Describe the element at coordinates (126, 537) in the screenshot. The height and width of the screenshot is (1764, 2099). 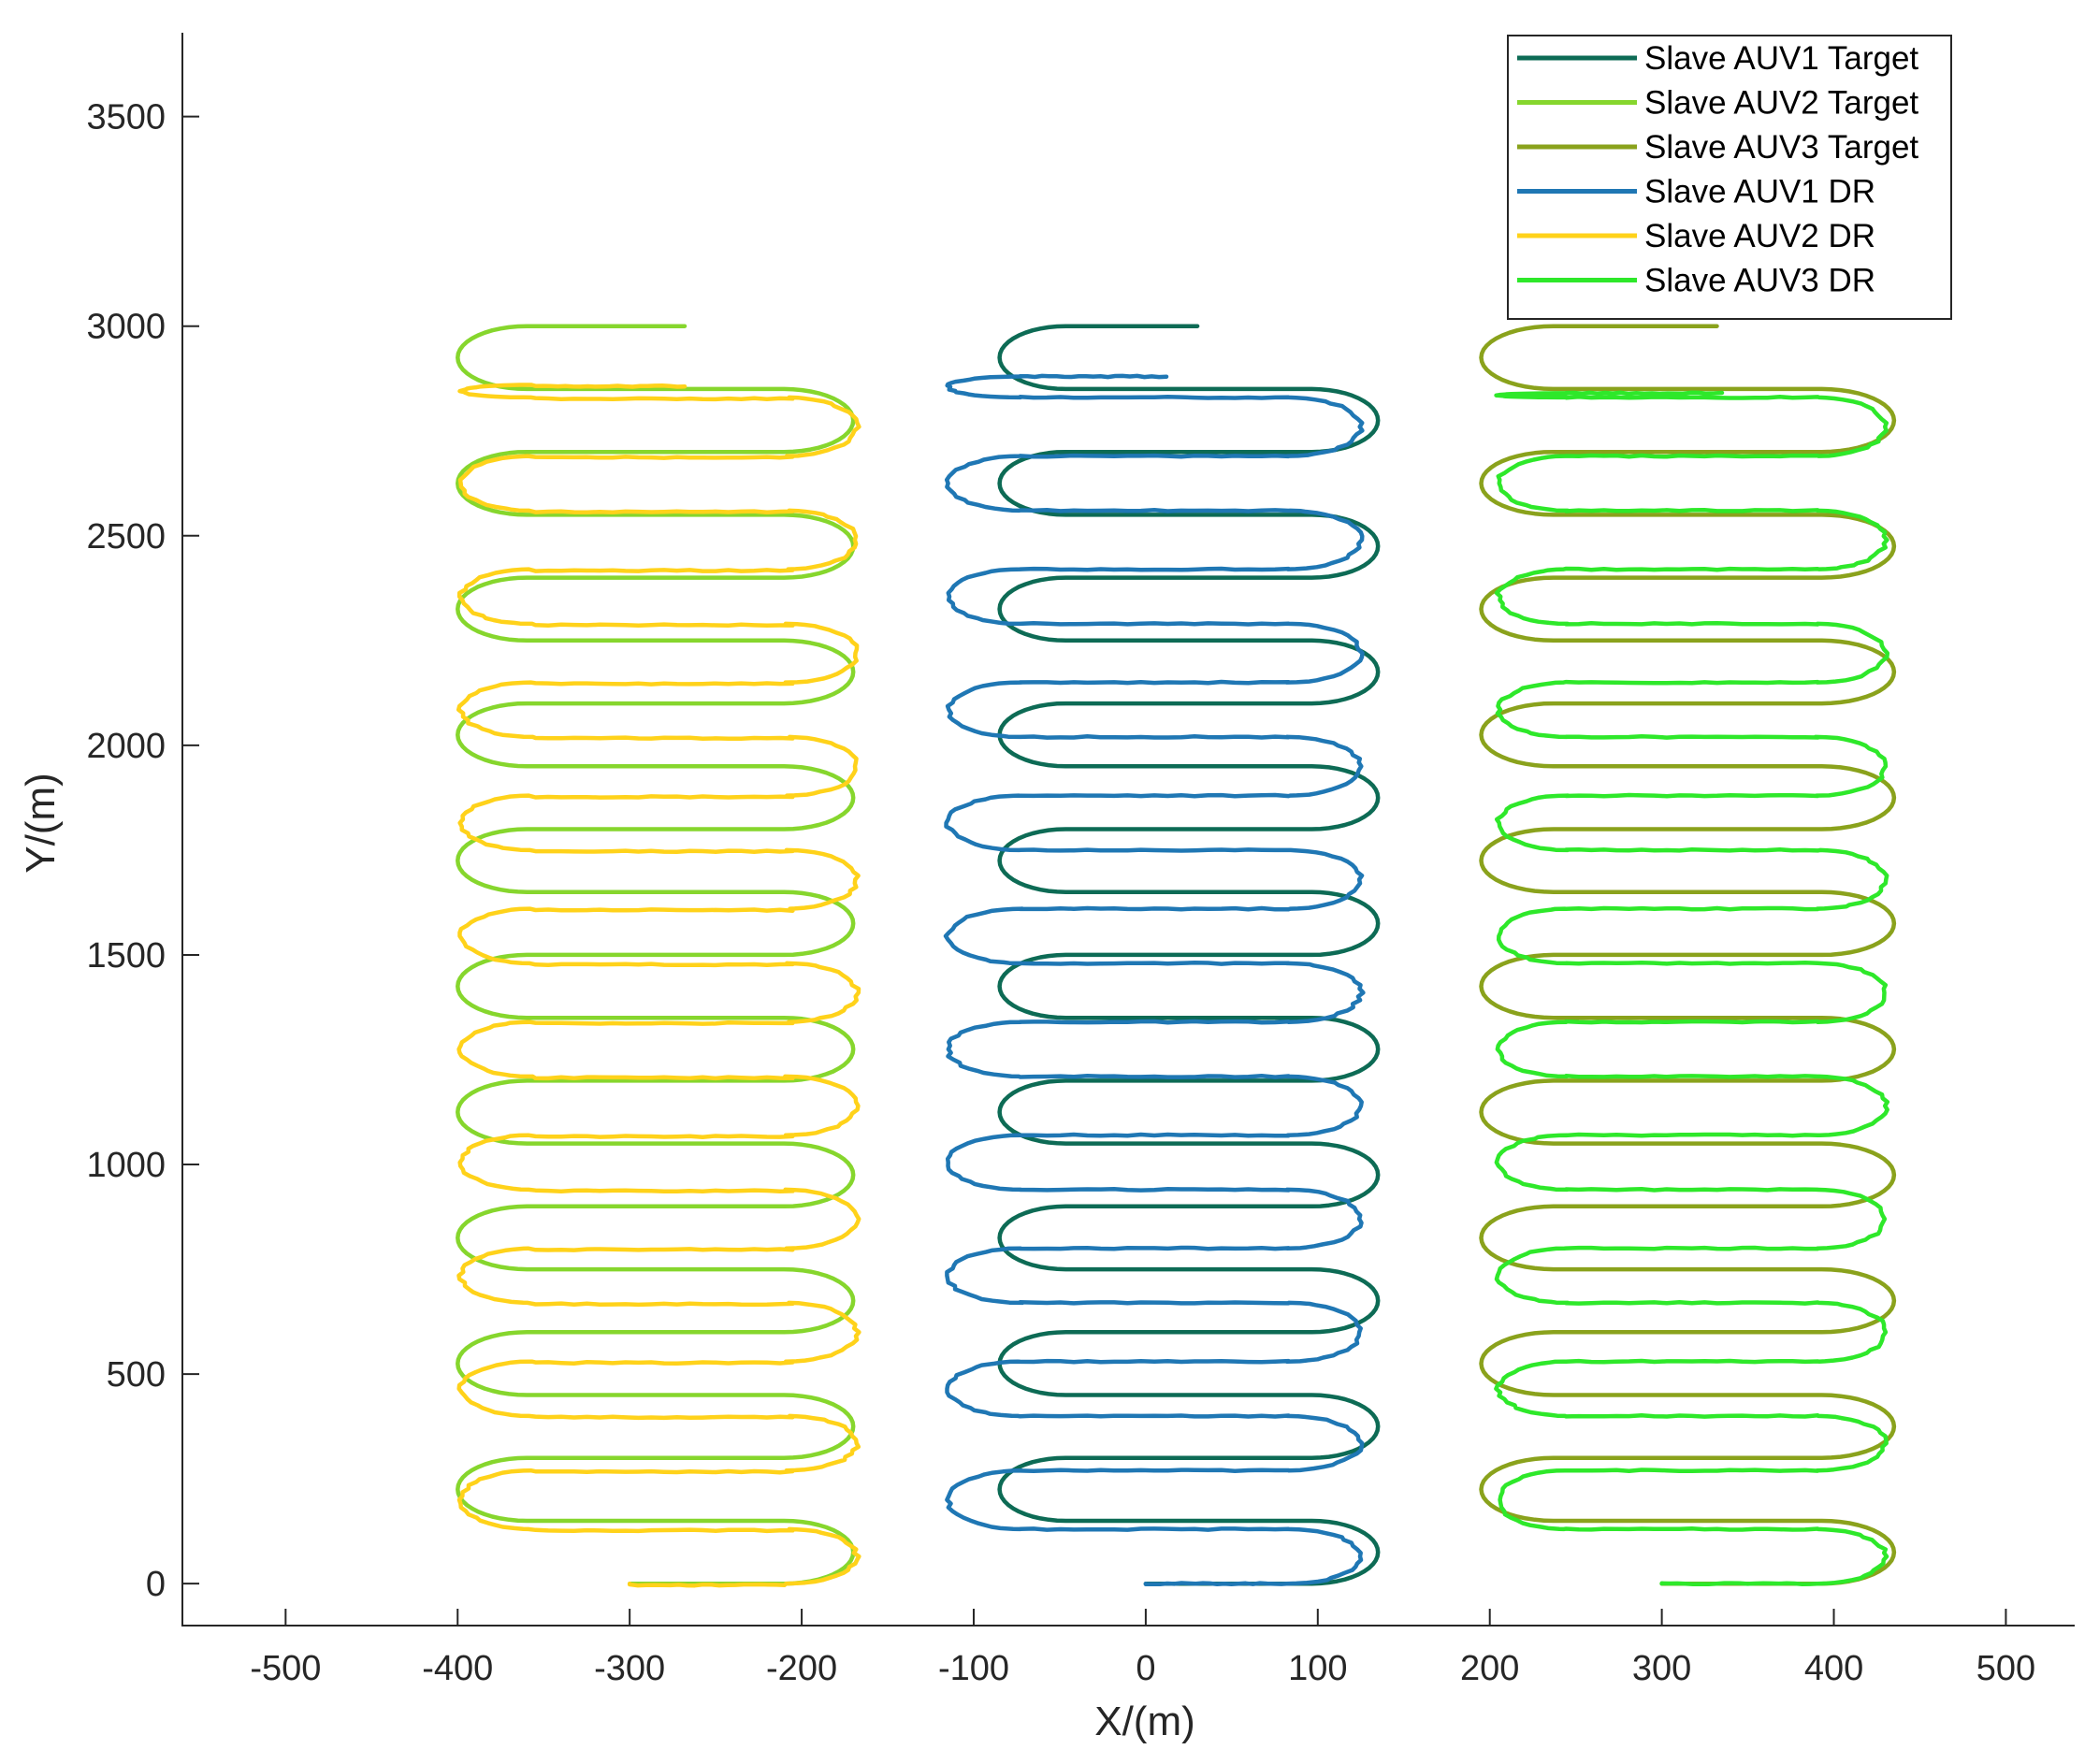
I see `y-tick-label: 2500` at that location.